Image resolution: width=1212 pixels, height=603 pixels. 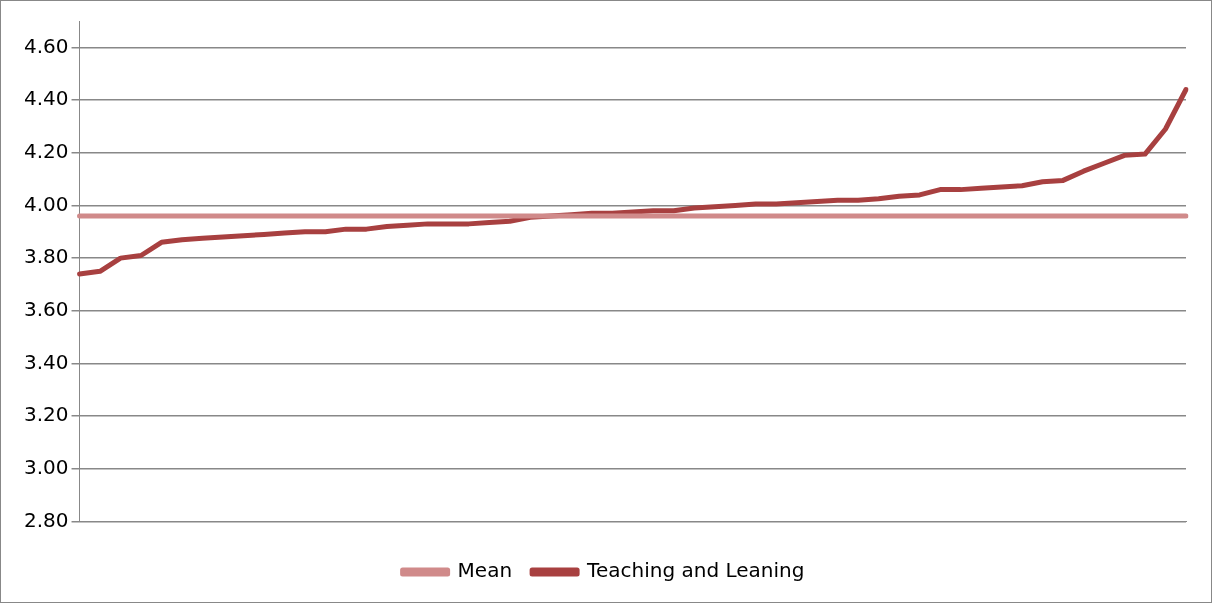 What do you see at coordinates (485, 570) in the screenshot?
I see `legend-label: Mean` at bounding box center [485, 570].